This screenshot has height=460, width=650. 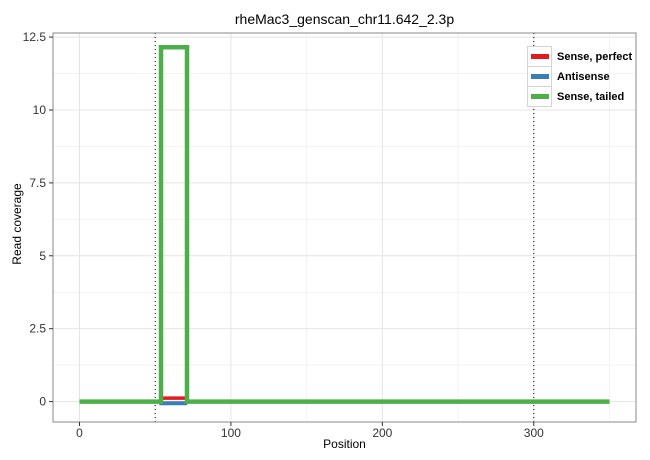 I want to click on legend-item-sense-perfect: Sense, perfect, so click(x=579, y=56).